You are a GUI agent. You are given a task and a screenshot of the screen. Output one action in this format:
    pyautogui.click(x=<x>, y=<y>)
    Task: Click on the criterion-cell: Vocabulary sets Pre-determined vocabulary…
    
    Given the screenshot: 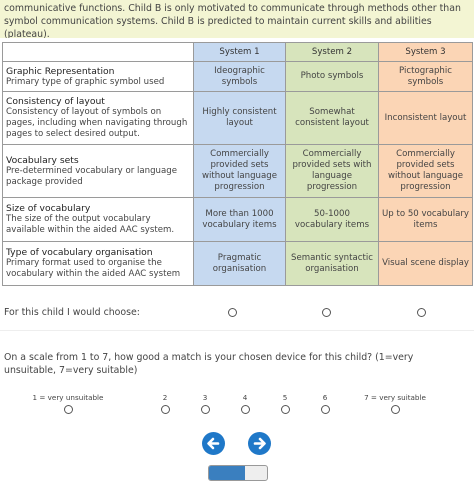 What is the action you would take?
    pyautogui.click(x=98, y=171)
    